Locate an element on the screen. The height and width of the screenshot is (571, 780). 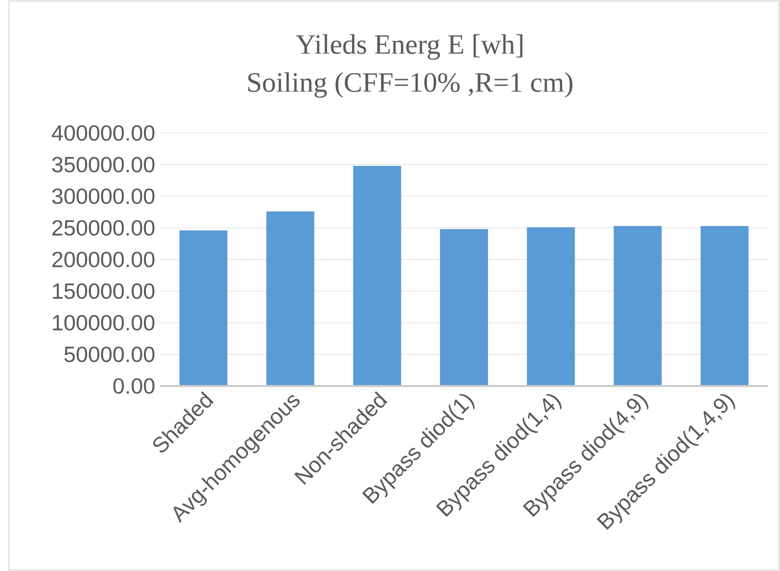
chart-subtitle: Soiling (CFF=10% ,R=1 cm) is located at coordinates (410, 85).